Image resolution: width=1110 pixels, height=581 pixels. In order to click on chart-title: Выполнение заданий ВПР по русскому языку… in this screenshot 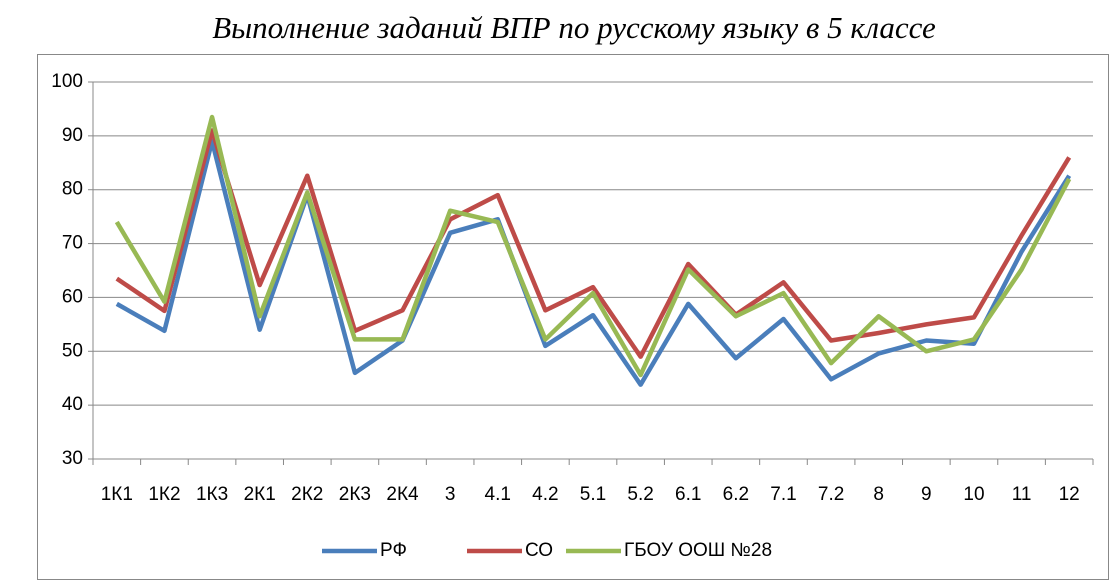, I will do `click(574, 27)`.